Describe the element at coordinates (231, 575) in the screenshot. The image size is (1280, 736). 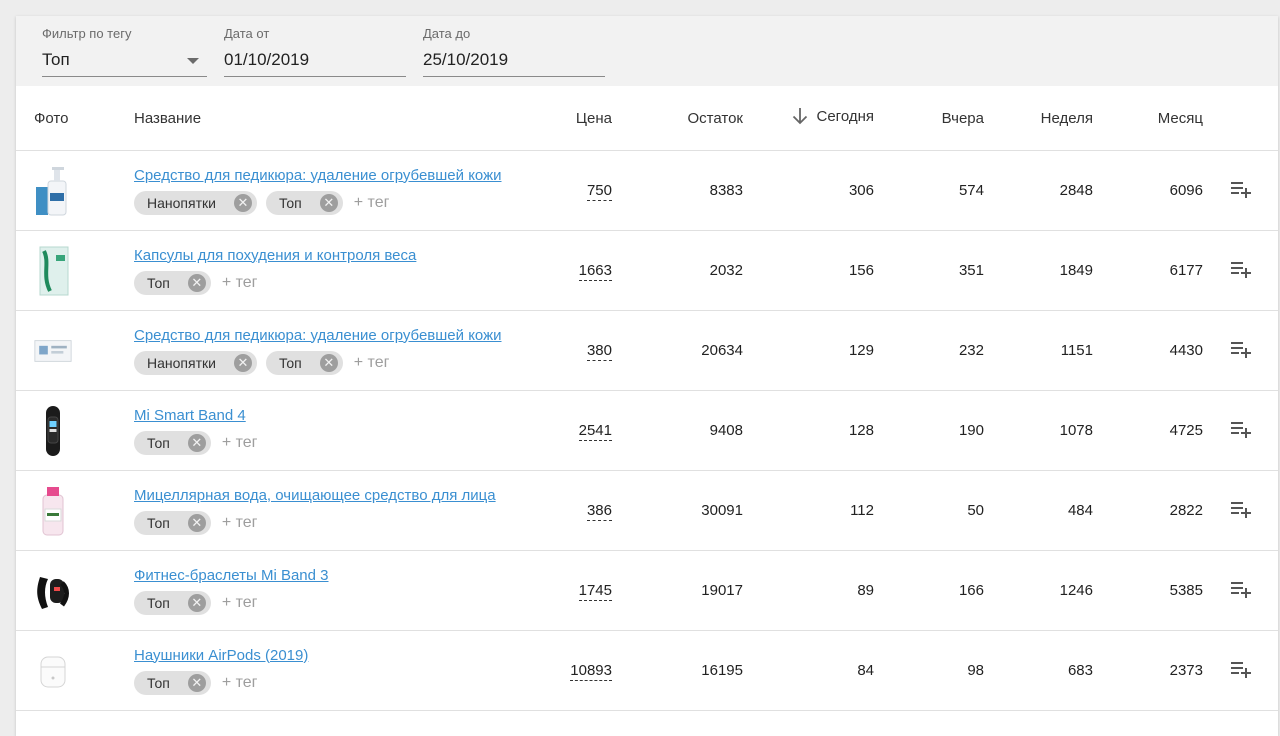
I see `product-name-link: Фитнес-браслеты Mi Band 3` at that location.